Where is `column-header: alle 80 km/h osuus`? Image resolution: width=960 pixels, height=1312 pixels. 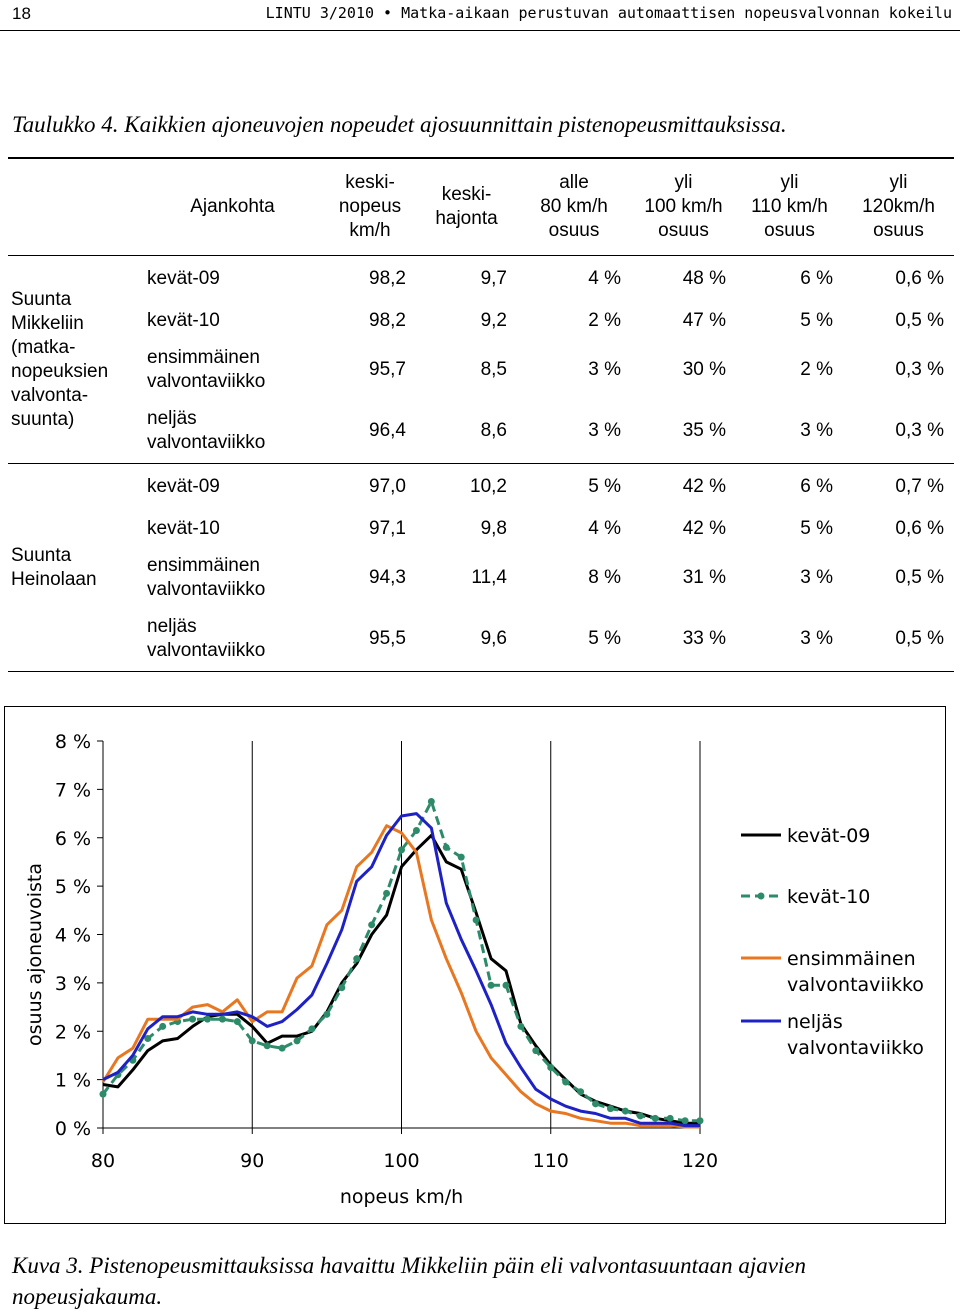 column-header: alle 80 km/h osuus is located at coordinates (574, 206).